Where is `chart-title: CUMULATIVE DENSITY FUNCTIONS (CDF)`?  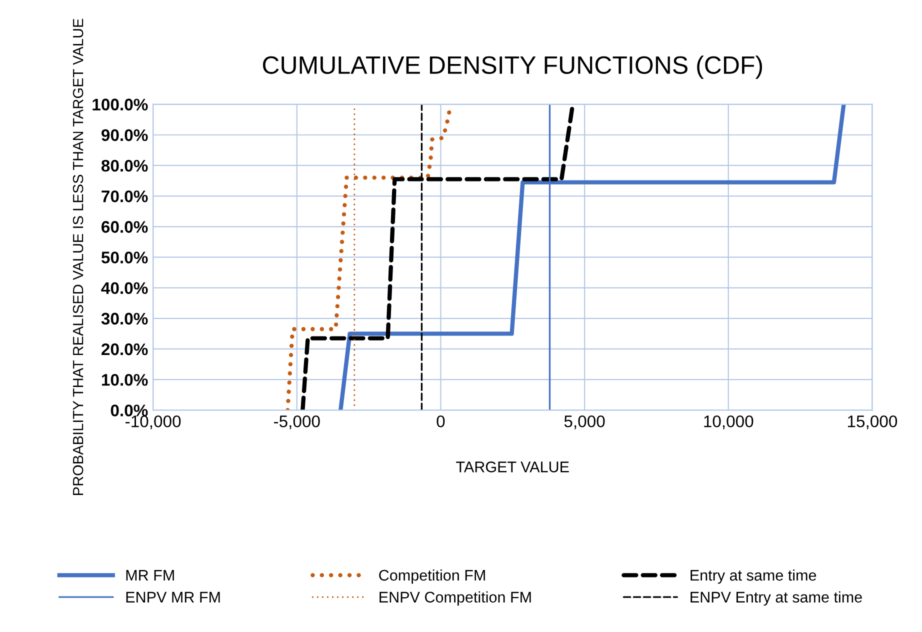
chart-title: CUMULATIVE DENSITY FUNCTIONS (CDF) is located at coordinates (512, 67).